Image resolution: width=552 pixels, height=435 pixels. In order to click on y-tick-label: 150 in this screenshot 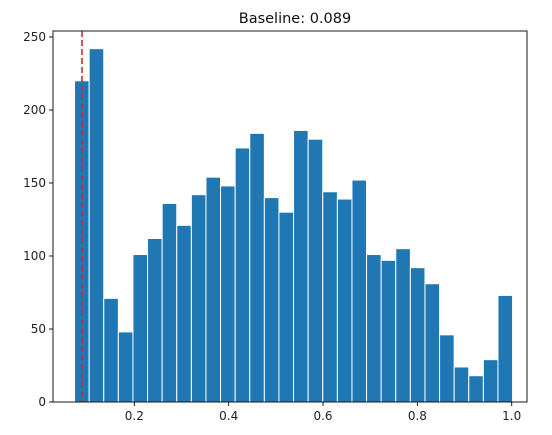, I will do `click(34, 183)`.